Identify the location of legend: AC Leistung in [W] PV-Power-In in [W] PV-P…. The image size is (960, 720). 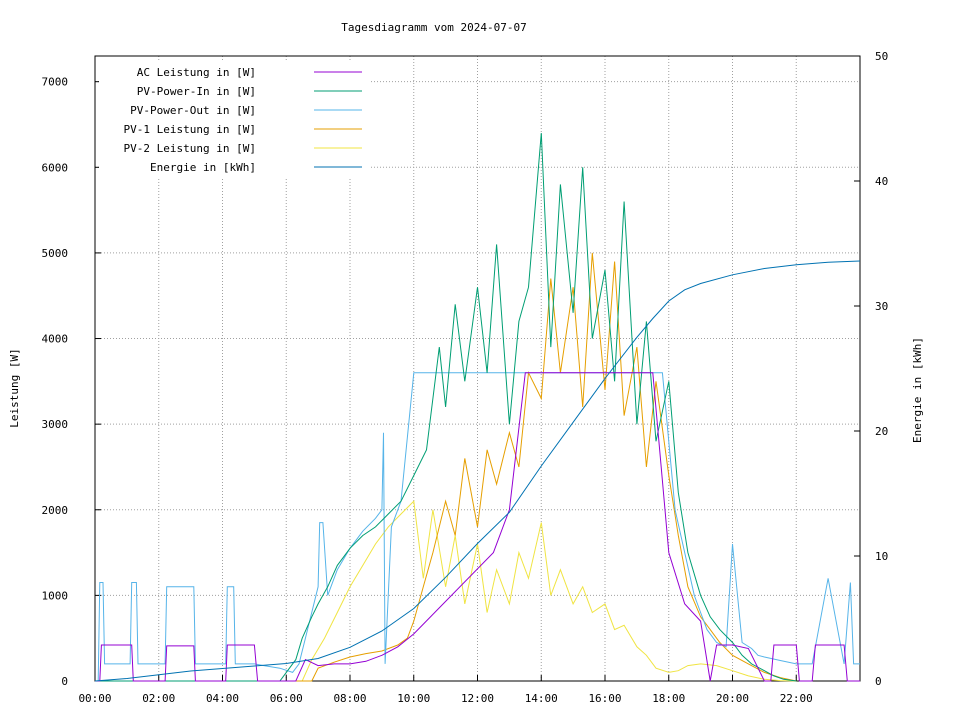
(235, 119).